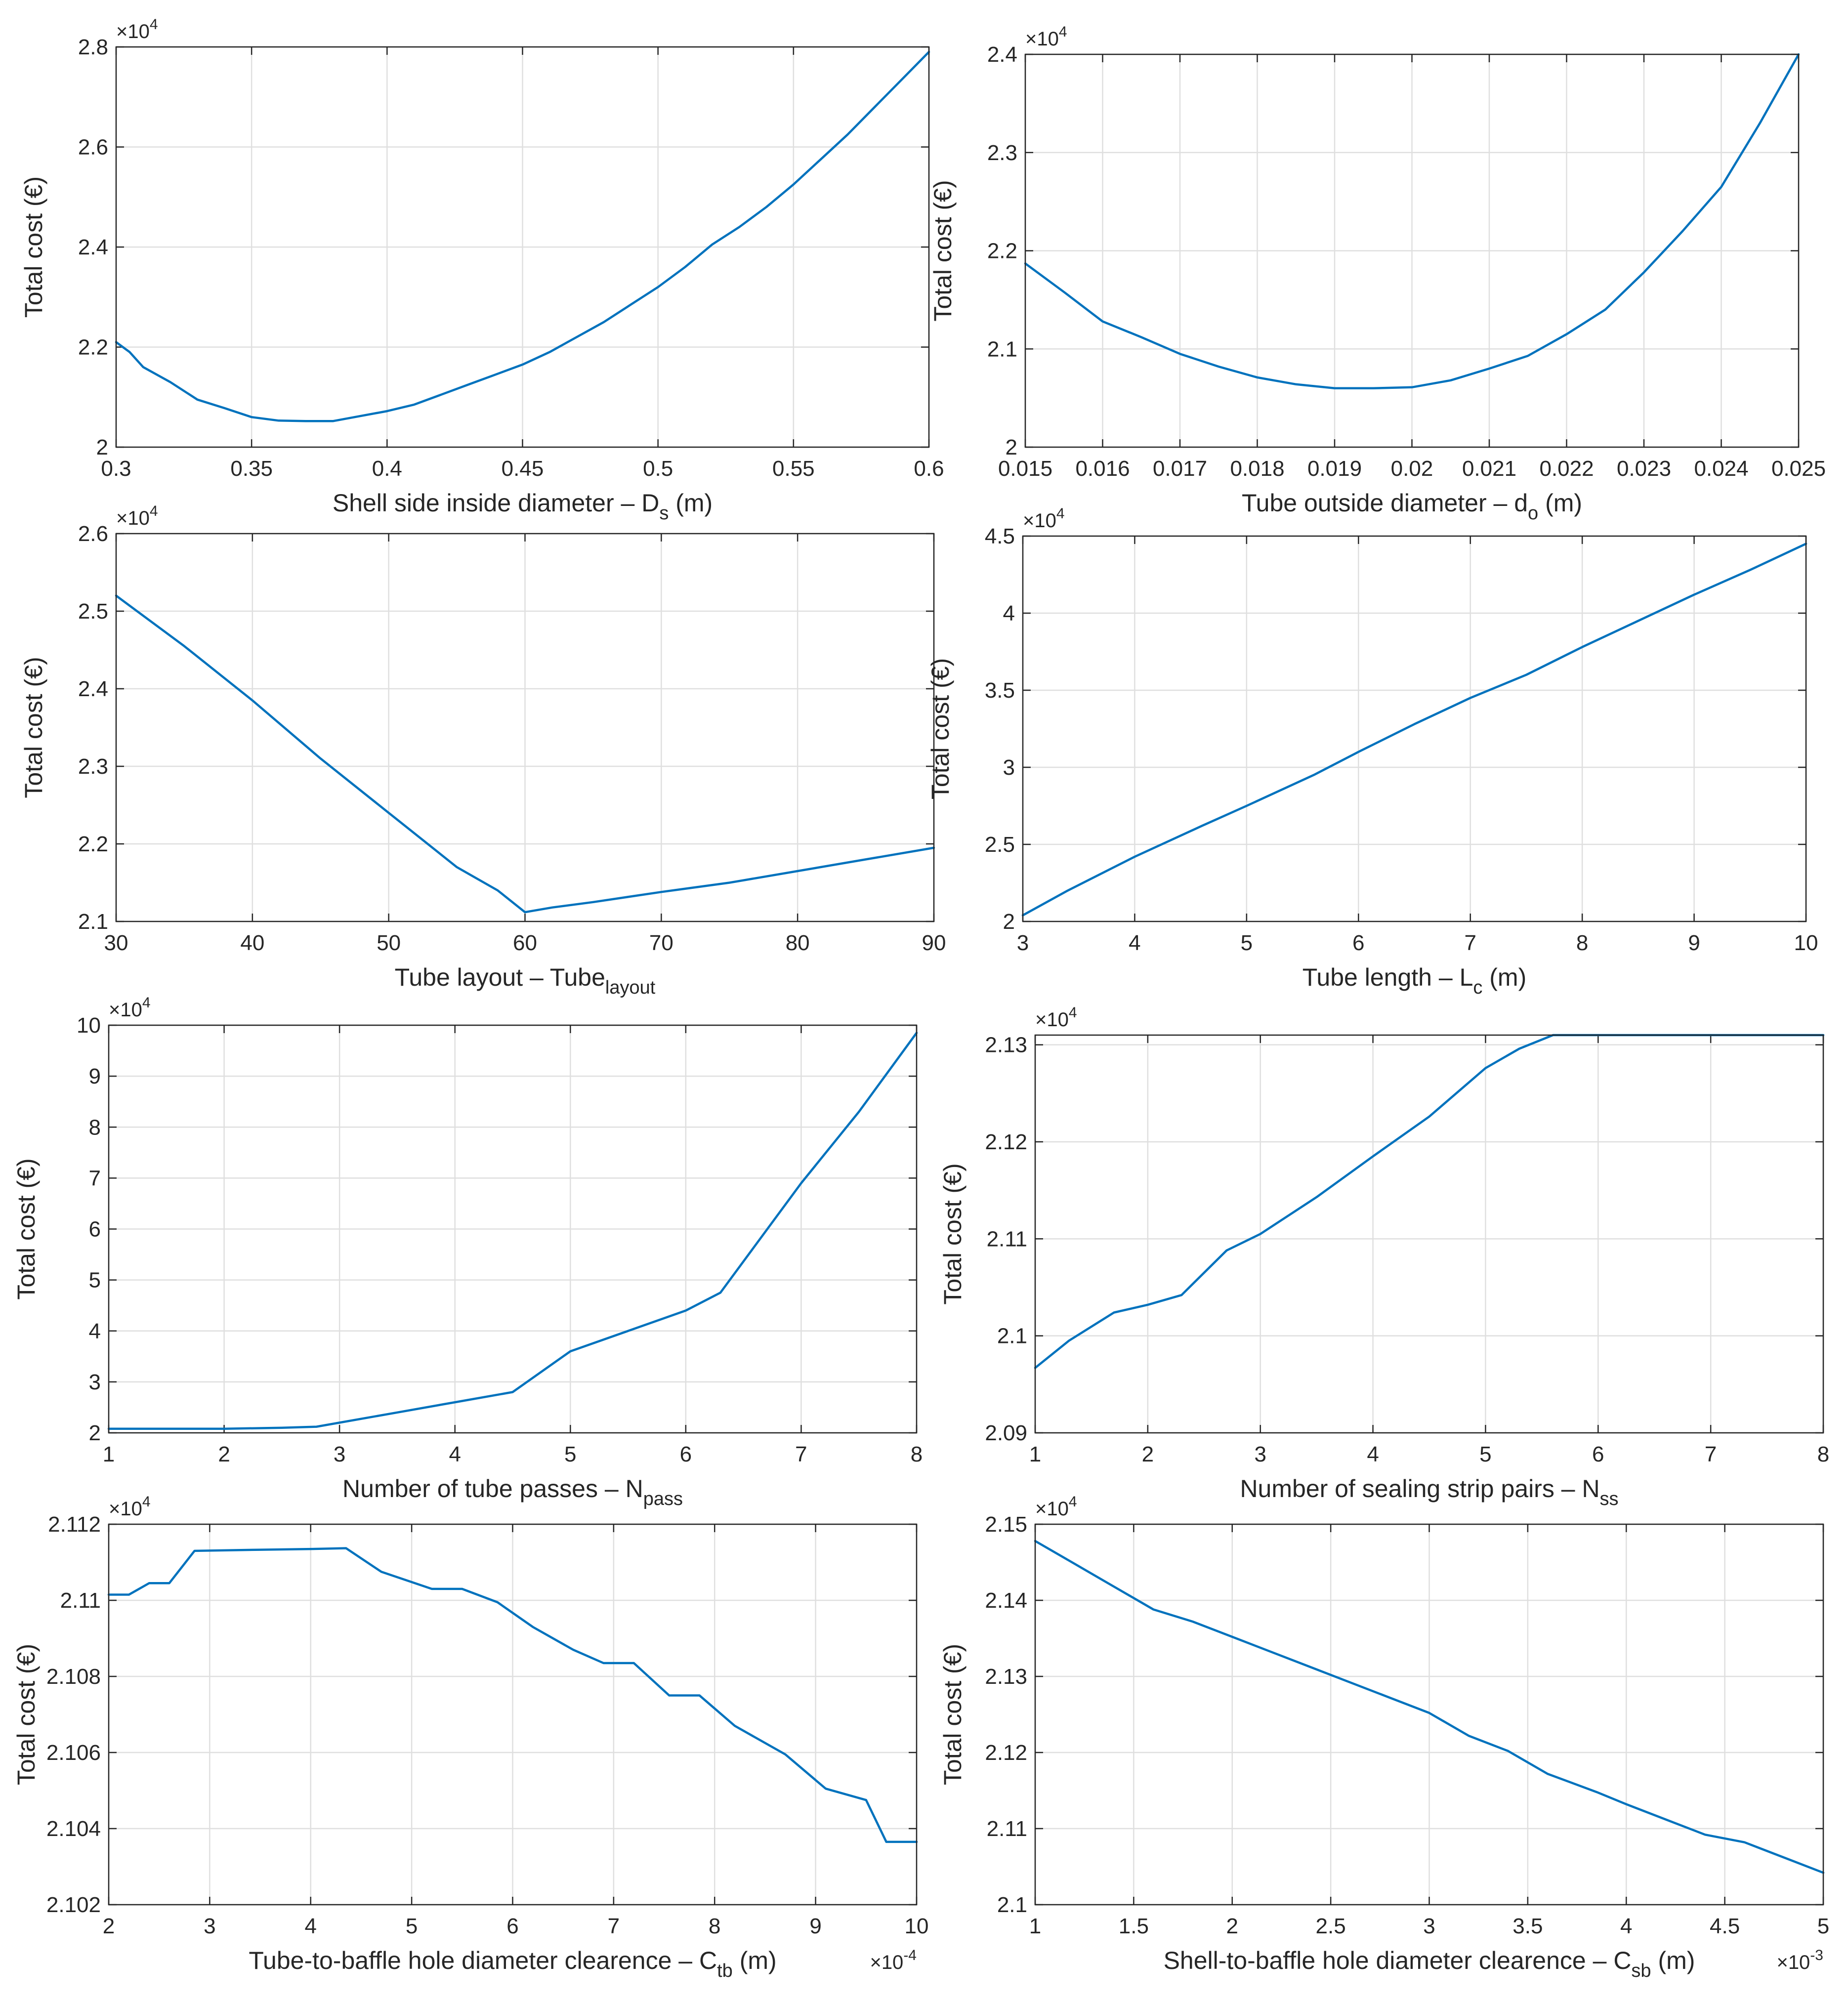  Describe the element at coordinates (793, 469) in the screenshot. I see `x-tick-label: 0.55` at that location.